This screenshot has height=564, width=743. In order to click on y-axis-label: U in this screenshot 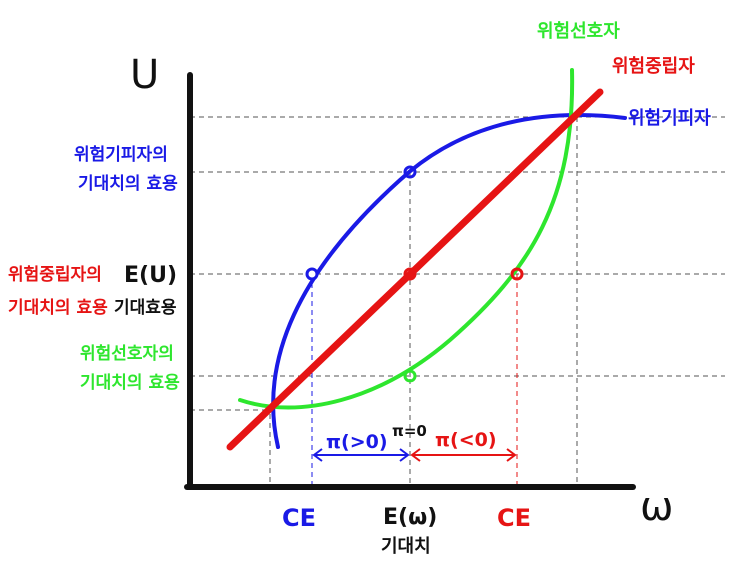, I will do `click(144, 75)`.